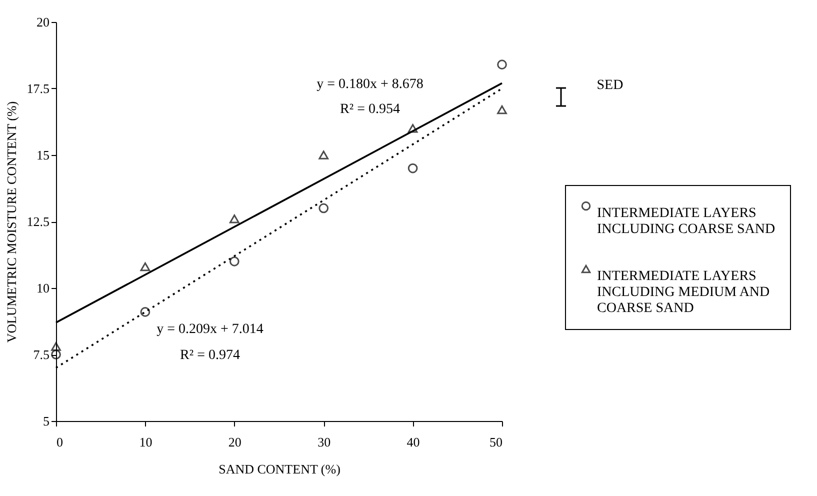 This screenshot has height=496, width=817. Describe the element at coordinates (41, 354) in the screenshot. I see `y-tick-label: 7.5` at that location.